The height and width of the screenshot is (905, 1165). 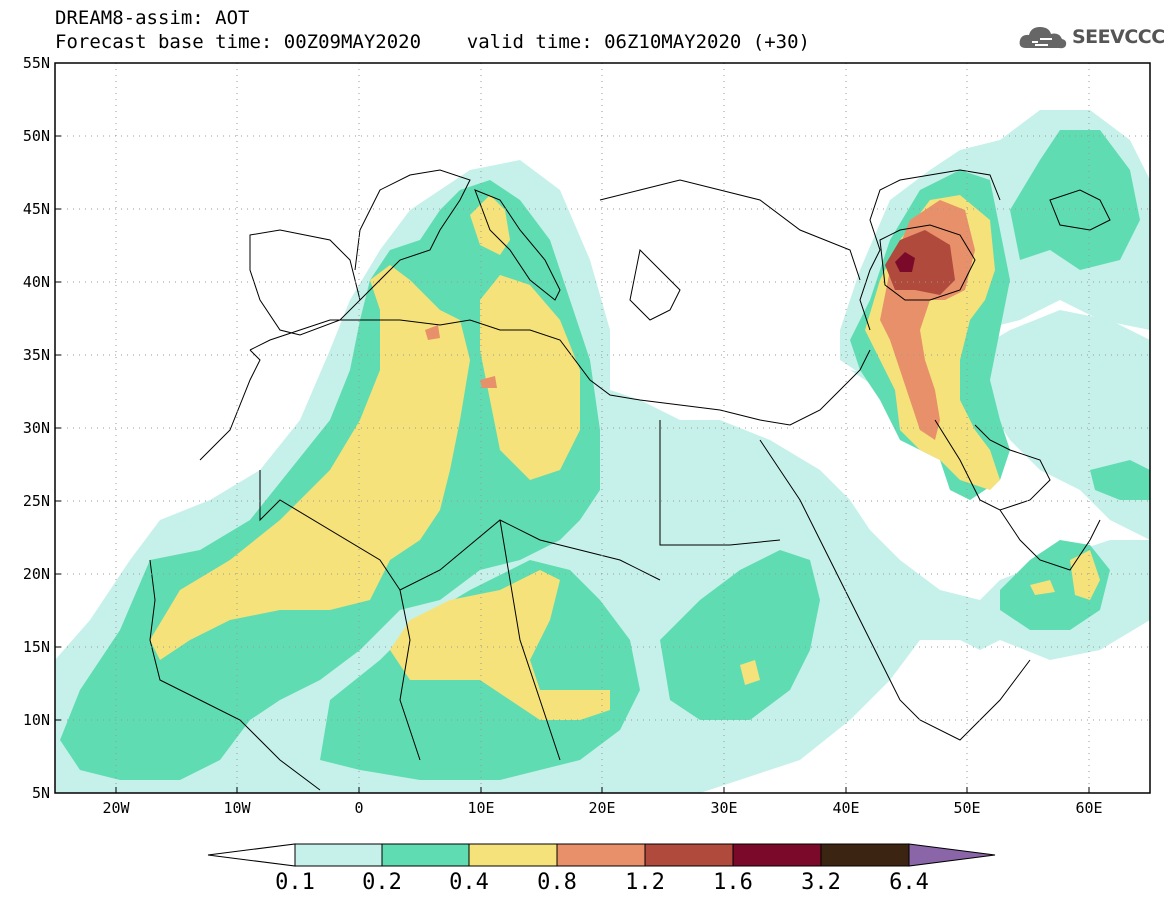 What do you see at coordinates (36, 355) in the screenshot?
I see `lat-label: 35N` at bounding box center [36, 355].